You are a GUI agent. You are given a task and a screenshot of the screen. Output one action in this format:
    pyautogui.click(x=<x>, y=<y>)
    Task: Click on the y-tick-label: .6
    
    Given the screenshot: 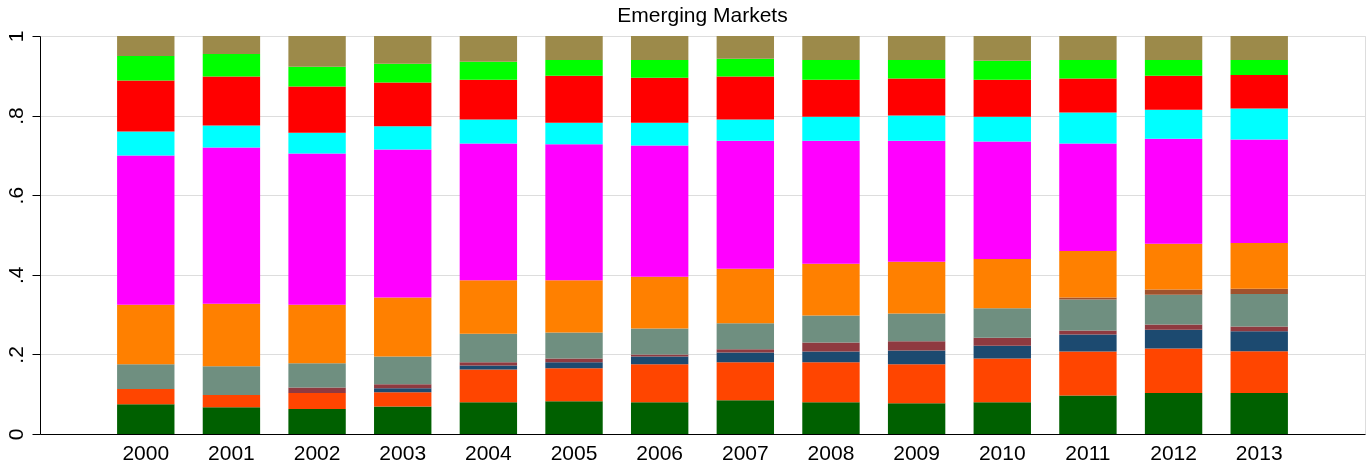 What is the action you would take?
    pyautogui.click(x=15, y=195)
    